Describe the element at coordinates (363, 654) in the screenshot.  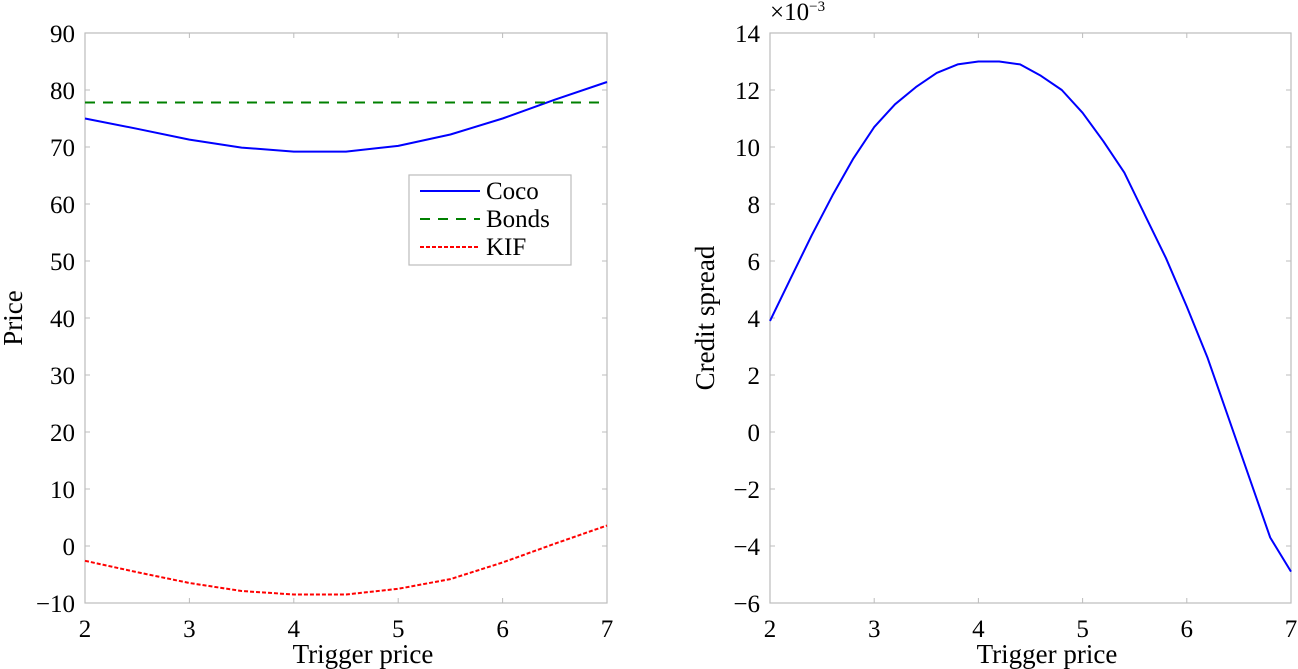
I see `left-xlabel: Trigger price` at that location.